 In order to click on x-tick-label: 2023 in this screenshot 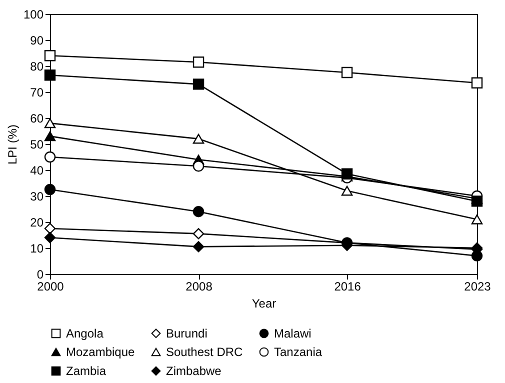, I will do `click(478, 287)`.